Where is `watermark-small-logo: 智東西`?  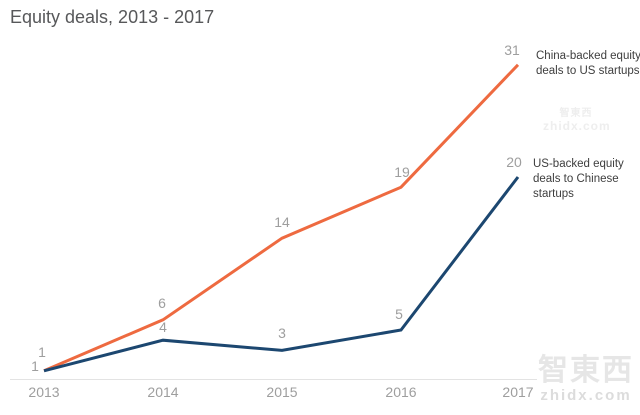 watermark-small-logo: 智東西 is located at coordinates (576, 113).